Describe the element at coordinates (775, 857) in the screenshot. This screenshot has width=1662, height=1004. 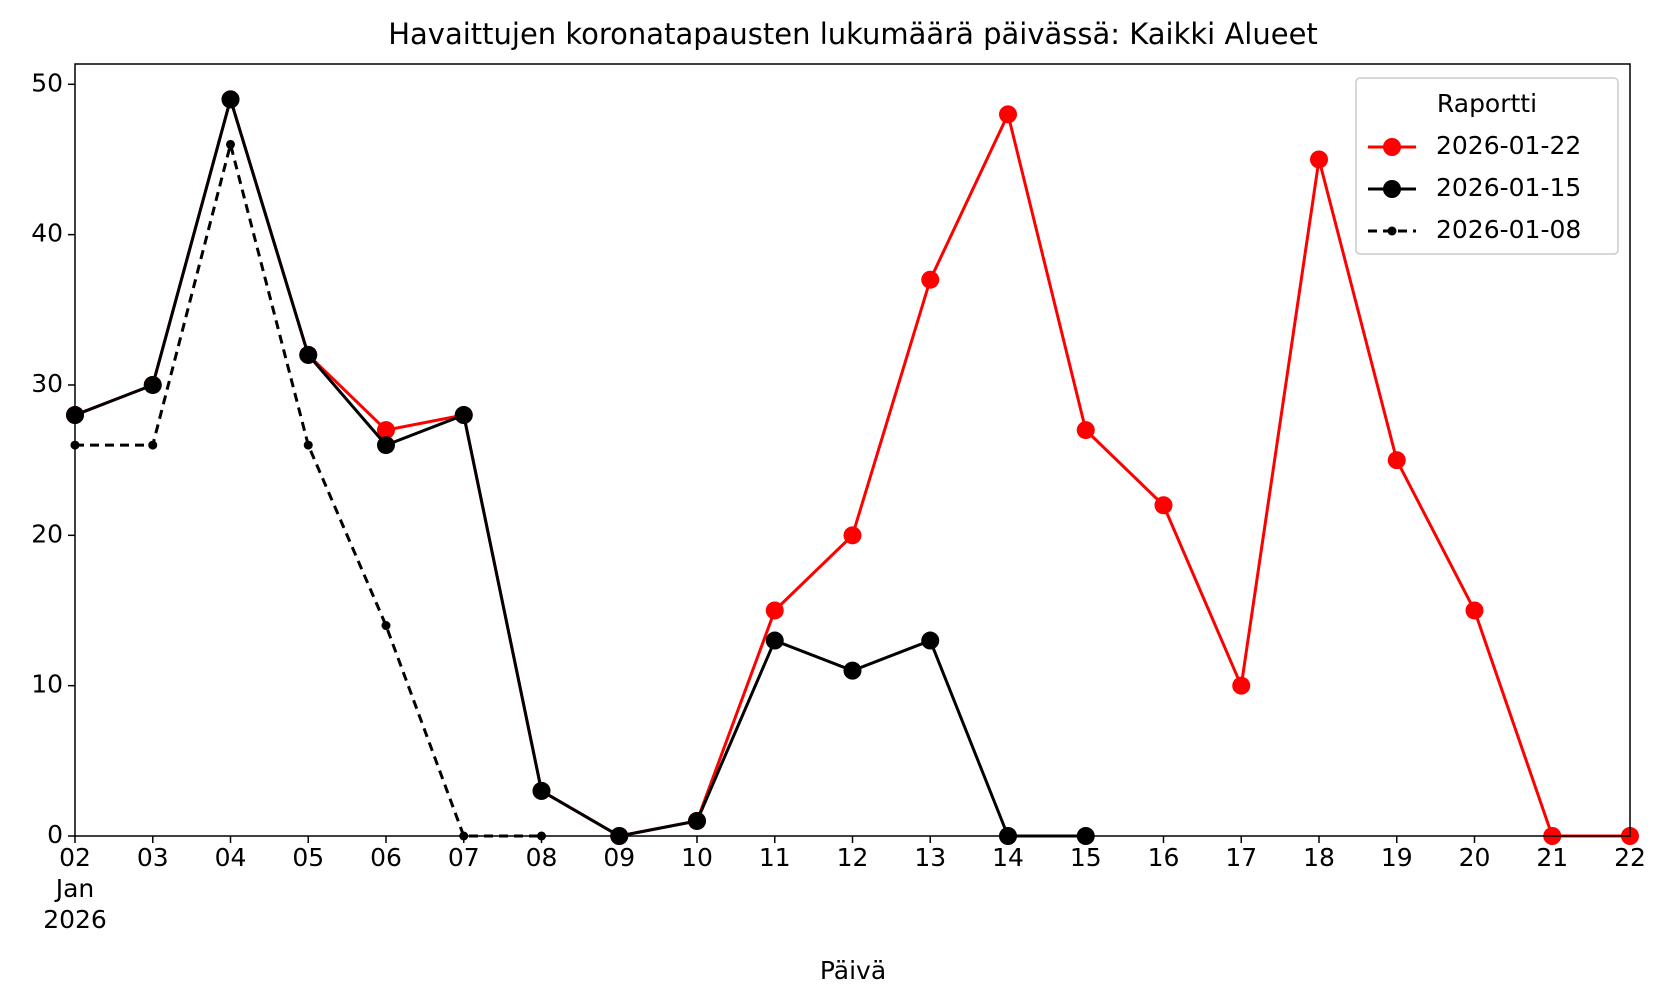
I see `x-tick-label: 11` at that location.